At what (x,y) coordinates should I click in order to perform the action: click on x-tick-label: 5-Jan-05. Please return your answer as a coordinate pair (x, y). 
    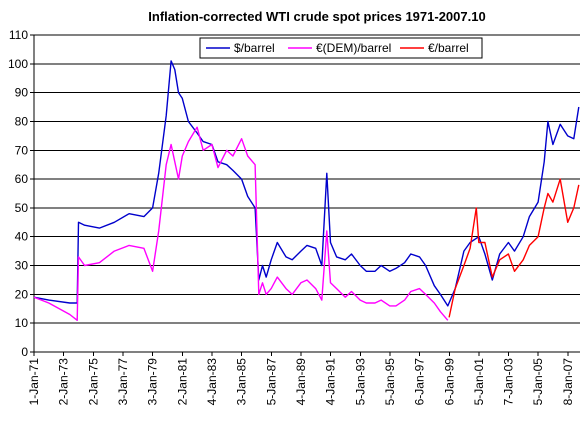
    Looking at the image, I should click on (538, 382).